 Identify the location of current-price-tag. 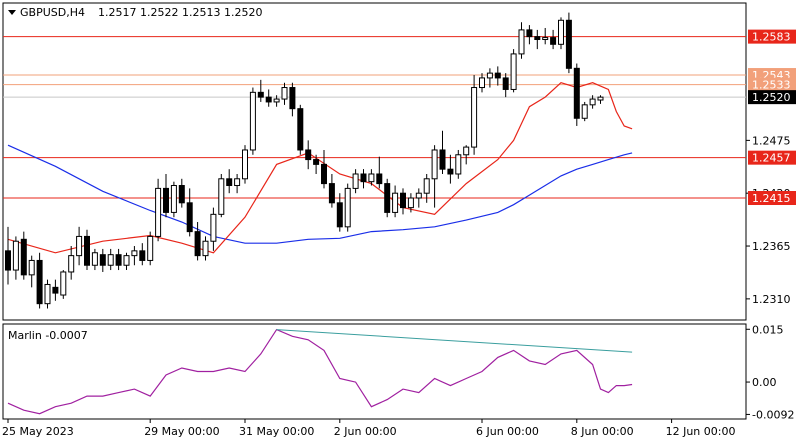
(772, 97).